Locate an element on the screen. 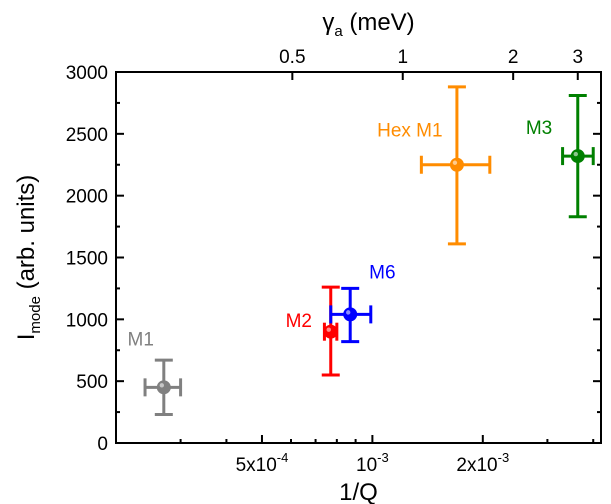 This screenshot has width=611, height=504. x-axis-title: 1/Q is located at coordinates (358, 491).